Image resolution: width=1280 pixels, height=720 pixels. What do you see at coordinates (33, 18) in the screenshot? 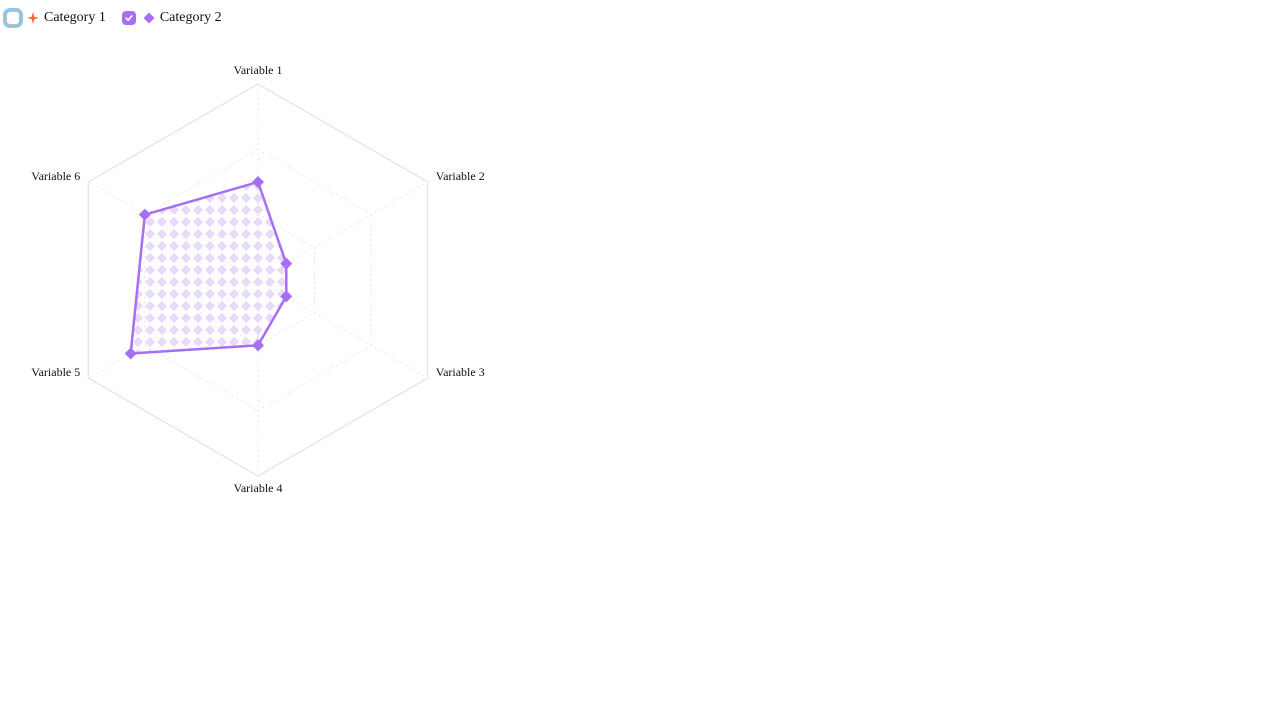
I see `sparkle-icon` at bounding box center [33, 18].